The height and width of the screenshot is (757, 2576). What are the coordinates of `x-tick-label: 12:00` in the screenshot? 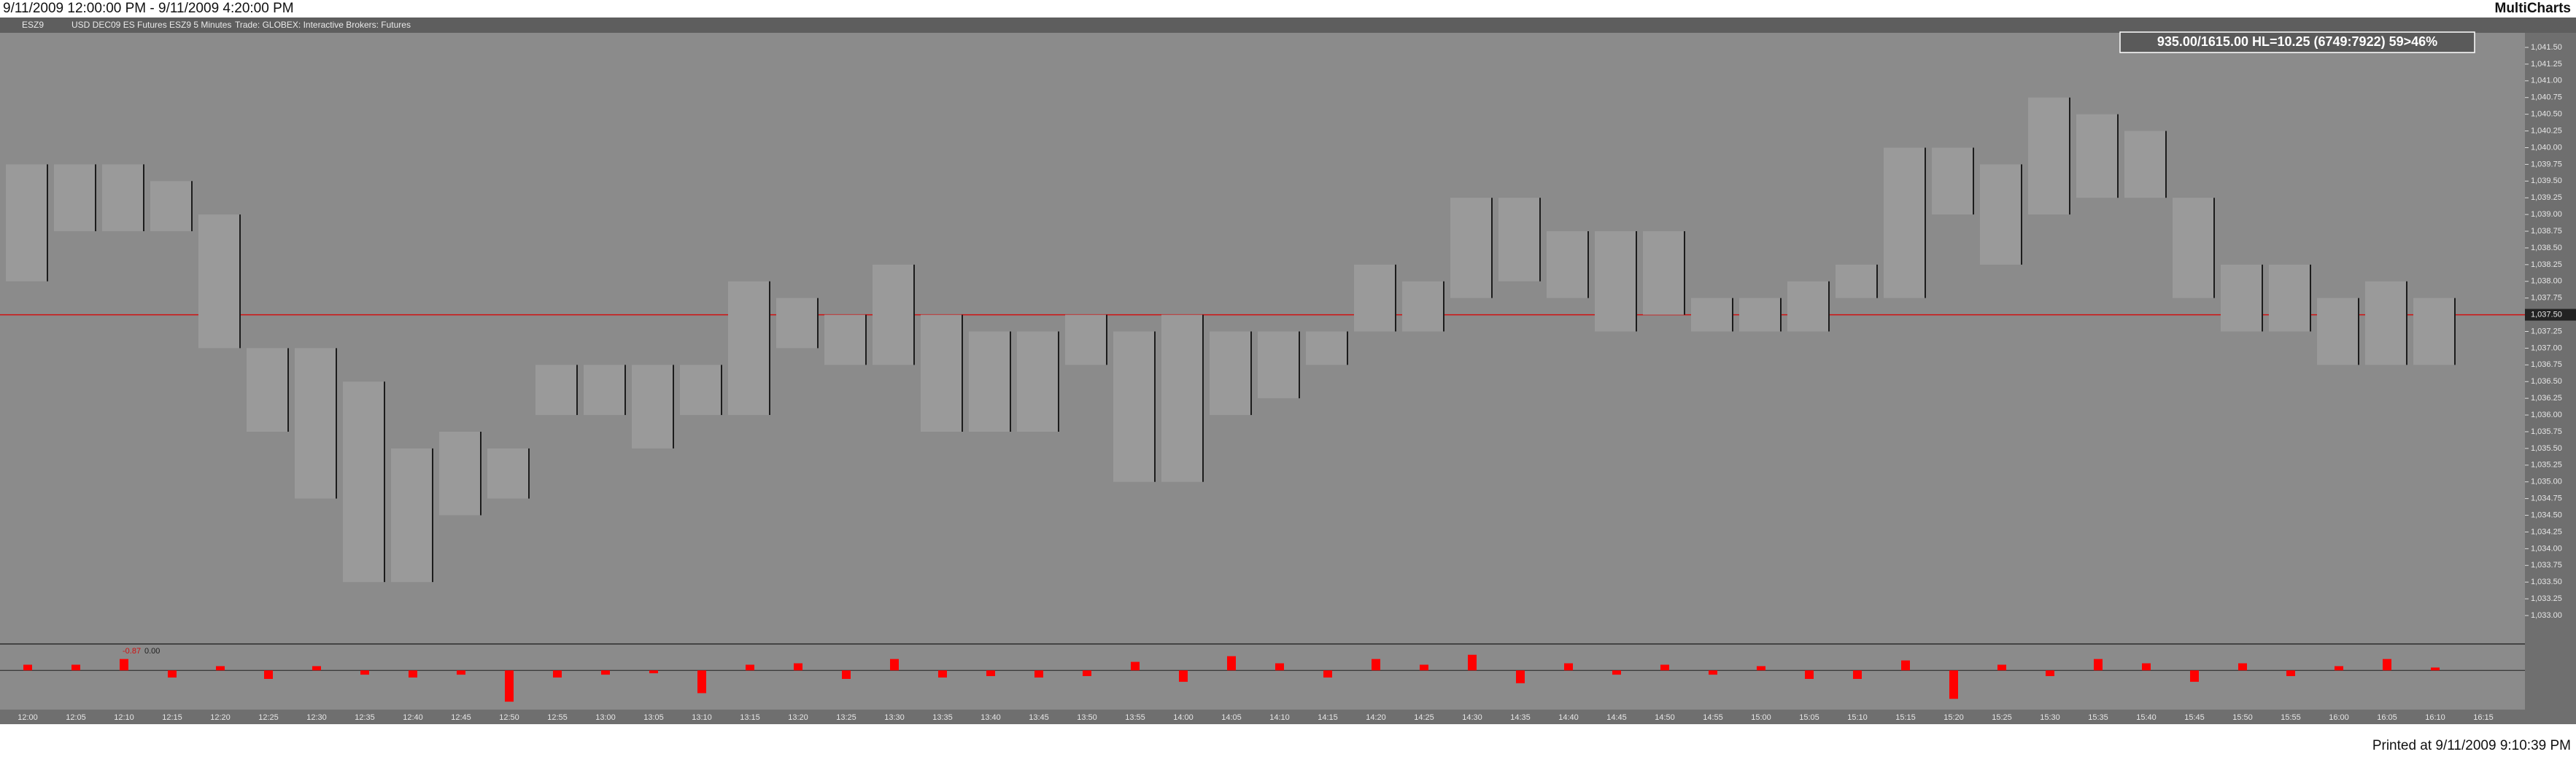 It's located at (28, 717).